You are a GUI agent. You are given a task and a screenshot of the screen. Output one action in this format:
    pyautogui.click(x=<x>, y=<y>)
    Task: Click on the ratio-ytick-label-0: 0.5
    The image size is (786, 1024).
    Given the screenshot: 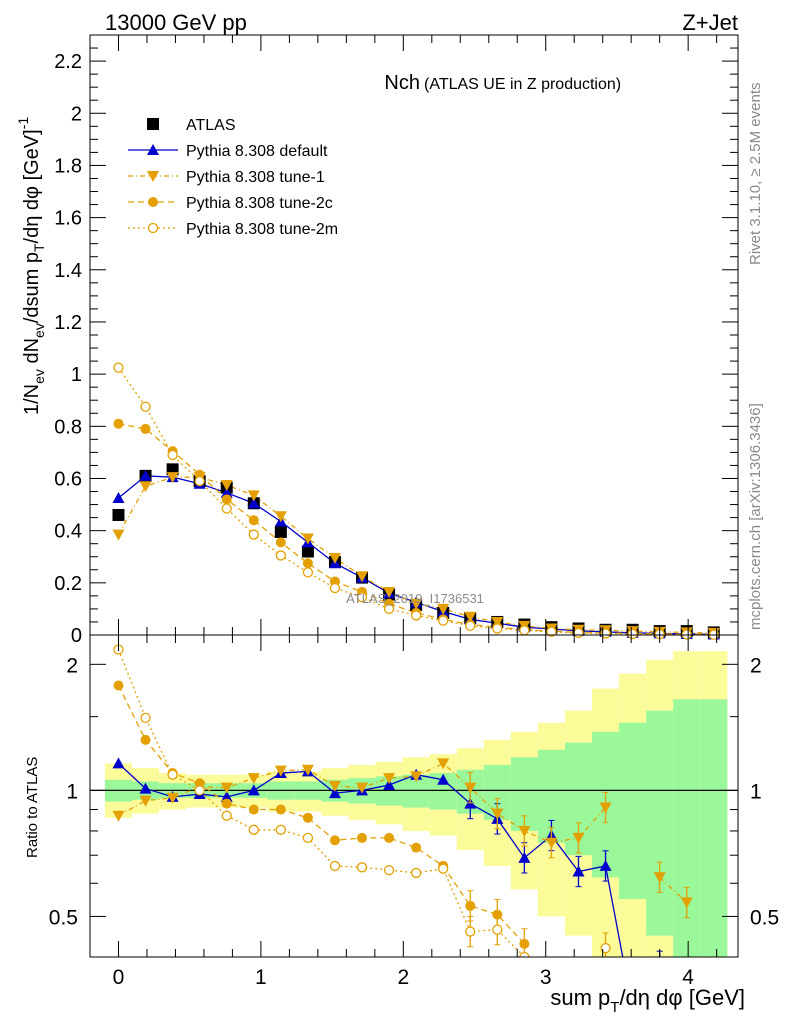 What is the action you would take?
    pyautogui.click(x=63, y=917)
    